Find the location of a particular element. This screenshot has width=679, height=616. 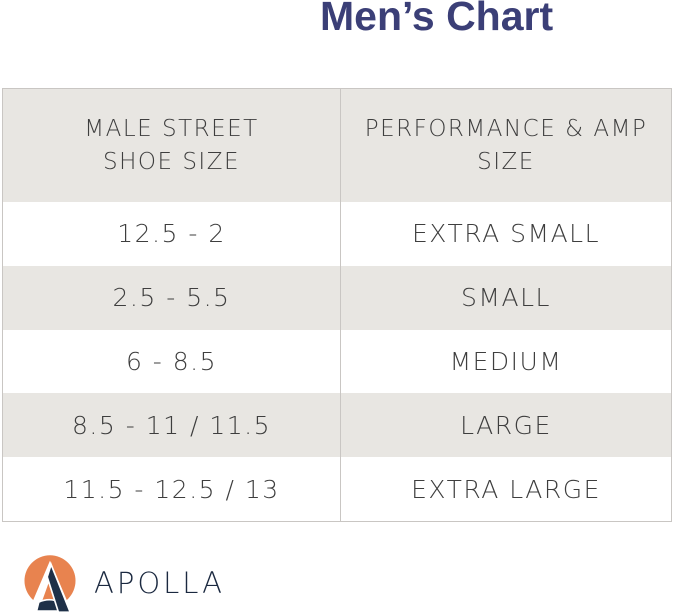

brand-logo: APOLLA is located at coordinates (122, 585).